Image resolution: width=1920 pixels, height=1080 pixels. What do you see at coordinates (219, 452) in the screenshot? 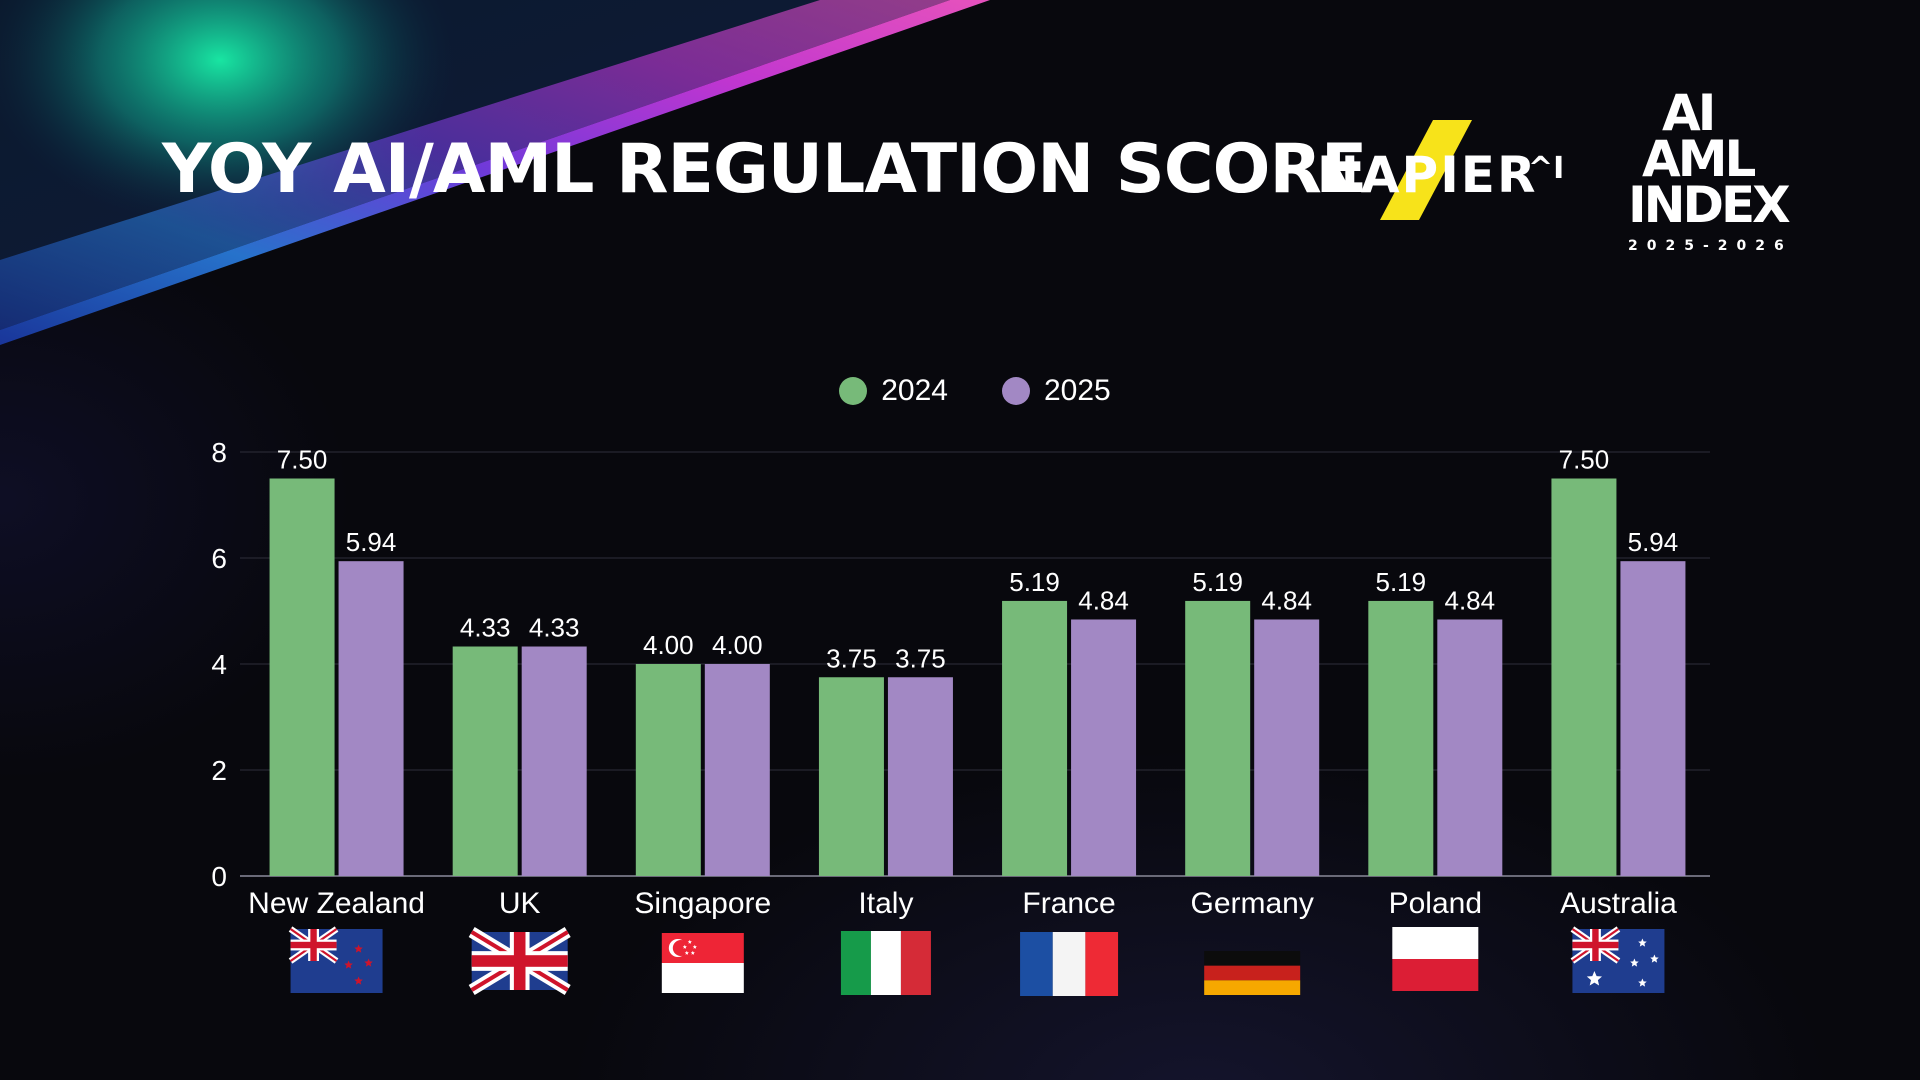
I see `y-tick-label: 8` at bounding box center [219, 452].